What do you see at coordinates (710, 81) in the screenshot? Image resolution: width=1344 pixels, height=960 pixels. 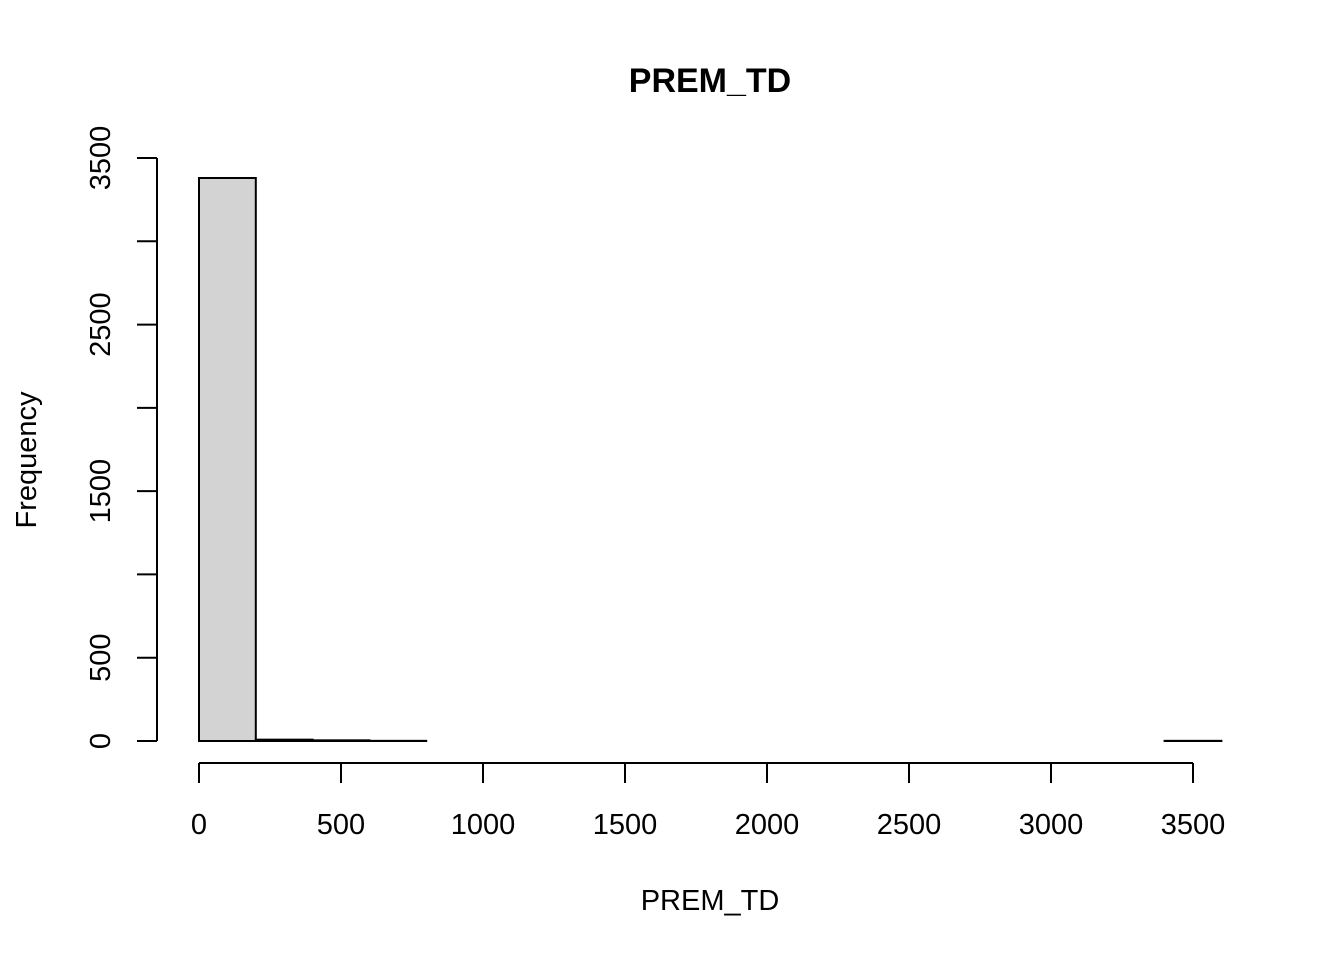 I see `chart-title: PREM_TD` at bounding box center [710, 81].